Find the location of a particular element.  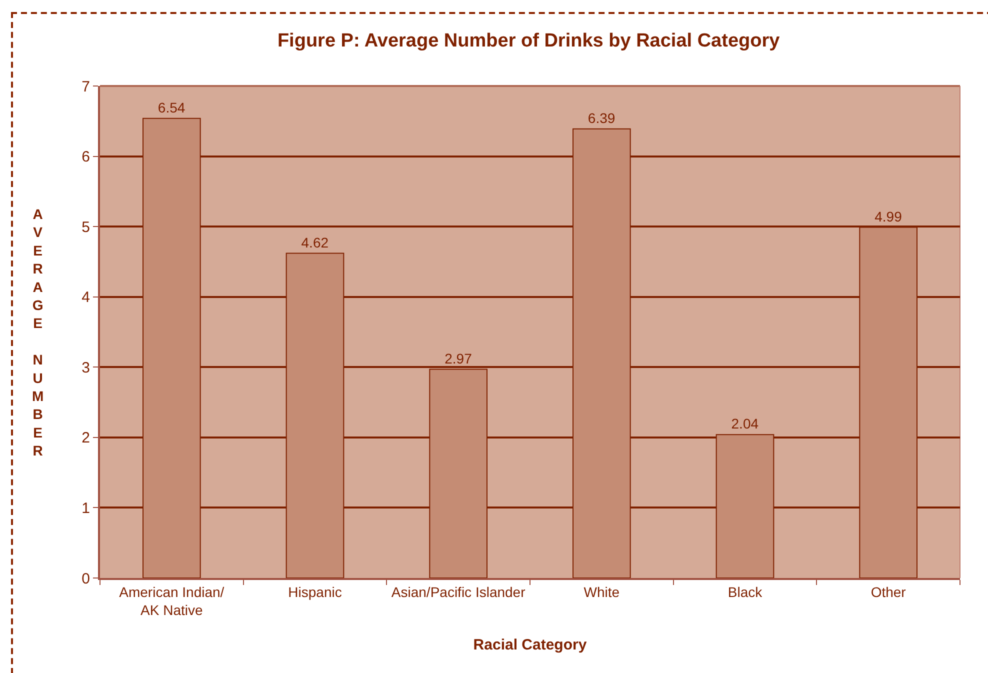

y-tick-label: 5 is located at coordinates (86, 227).